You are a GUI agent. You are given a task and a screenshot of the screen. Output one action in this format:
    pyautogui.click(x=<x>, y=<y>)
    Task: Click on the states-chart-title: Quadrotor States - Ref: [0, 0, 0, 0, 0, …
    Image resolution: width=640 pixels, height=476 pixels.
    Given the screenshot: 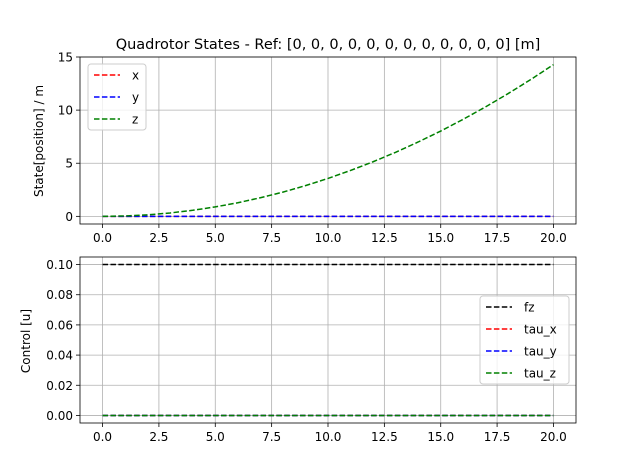 What is the action you would take?
    pyautogui.click(x=328, y=45)
    